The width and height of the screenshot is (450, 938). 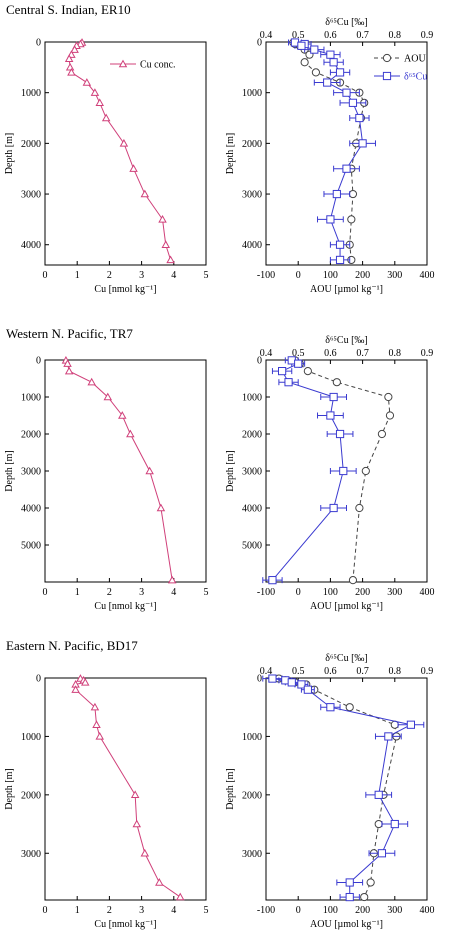 I want to click on d65-y-axis-label: Depth [m], so click(x=230, y=153).